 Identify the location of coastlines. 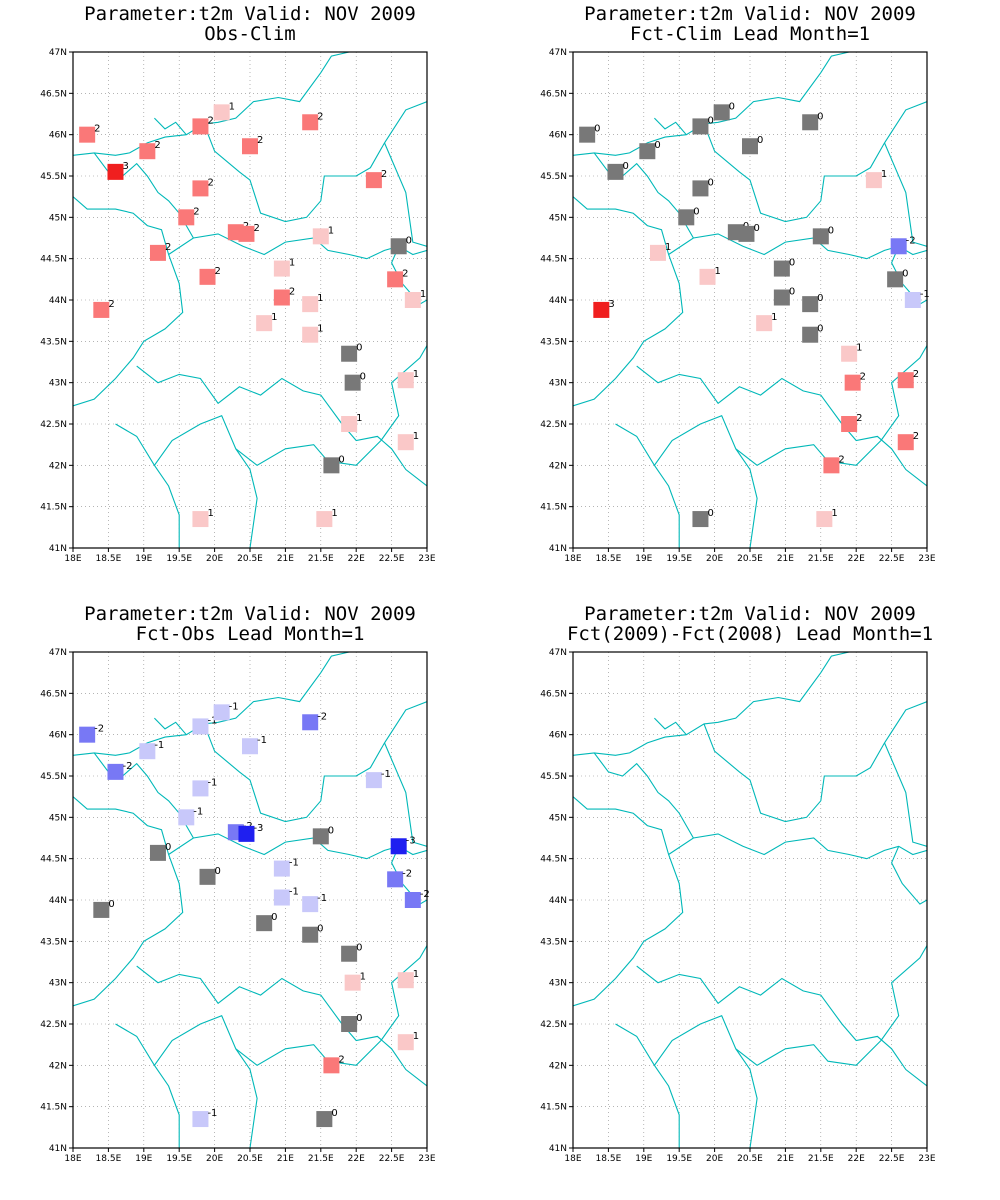
(250, 900).